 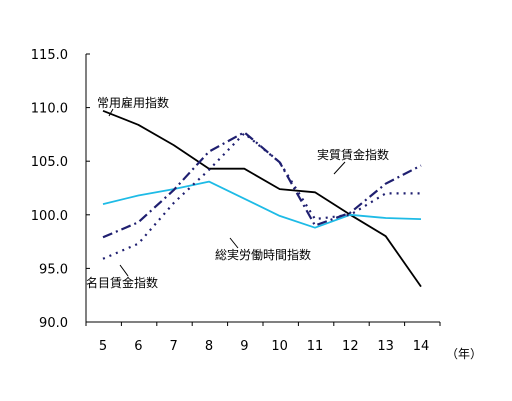 What do you see at coordinates (421, 346) in the screenshot?
I see `x-tick-label: 14` at bounding box center [421, 346].